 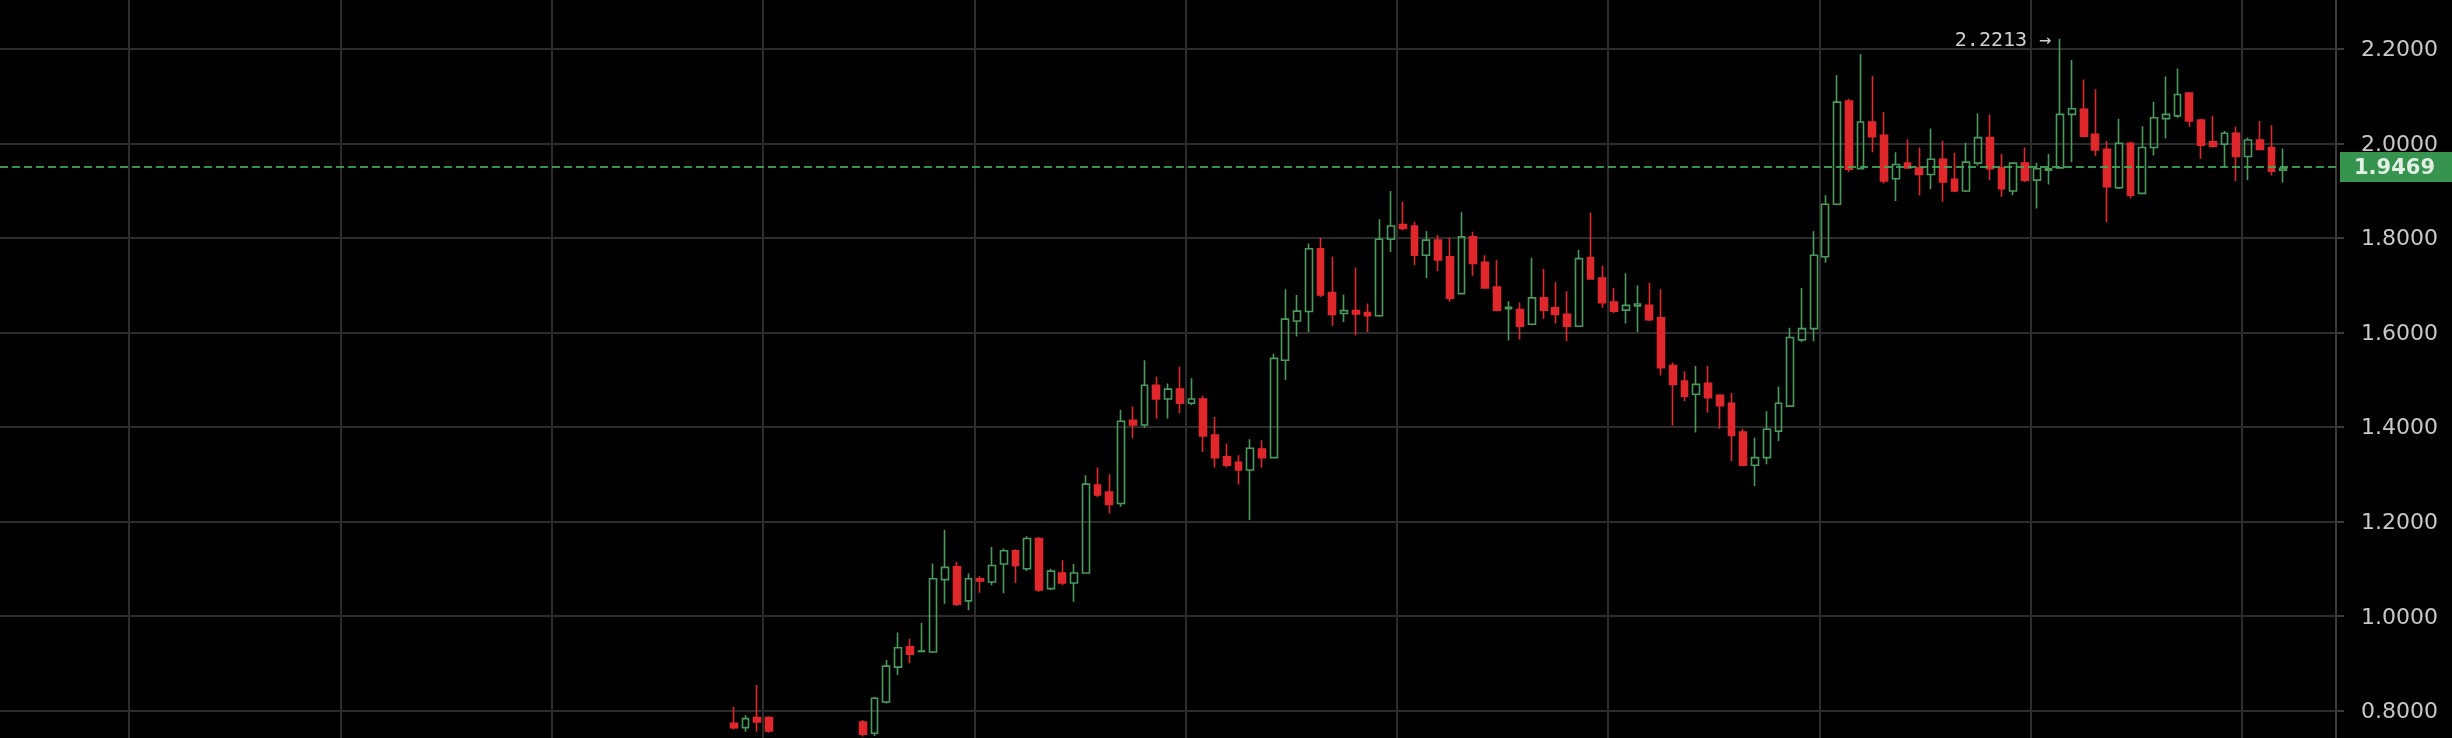 What do you see at coordinates (2399, 143) in the screenshot?
I see `y-tick-label: 2.0000` at bounding box center [2399, 143].